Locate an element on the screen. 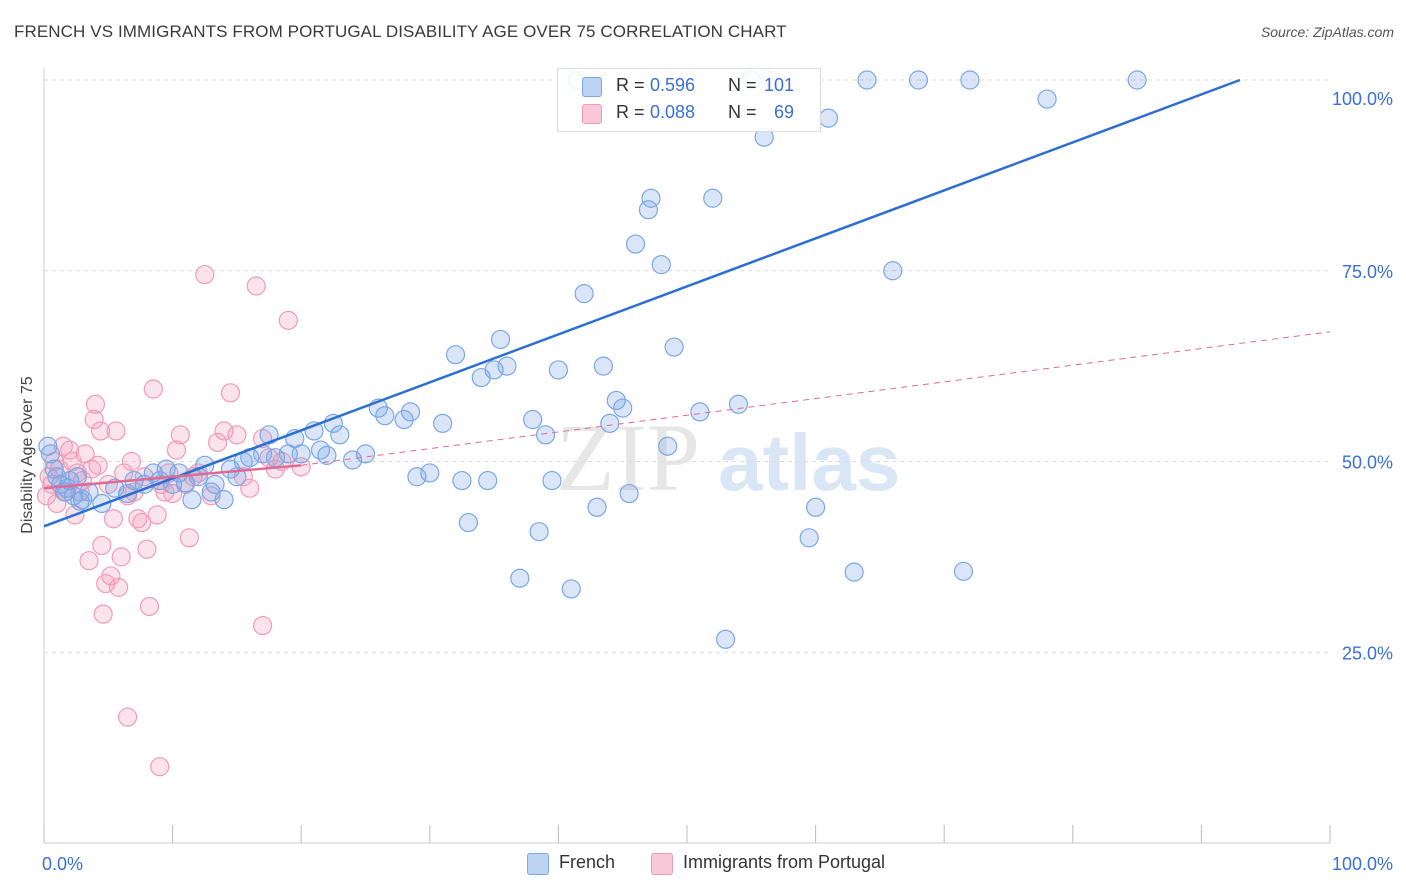 The height and width of the screenshot is (892, 1406). bottom-legend-label-french: French is located at coordinates (587, 862).